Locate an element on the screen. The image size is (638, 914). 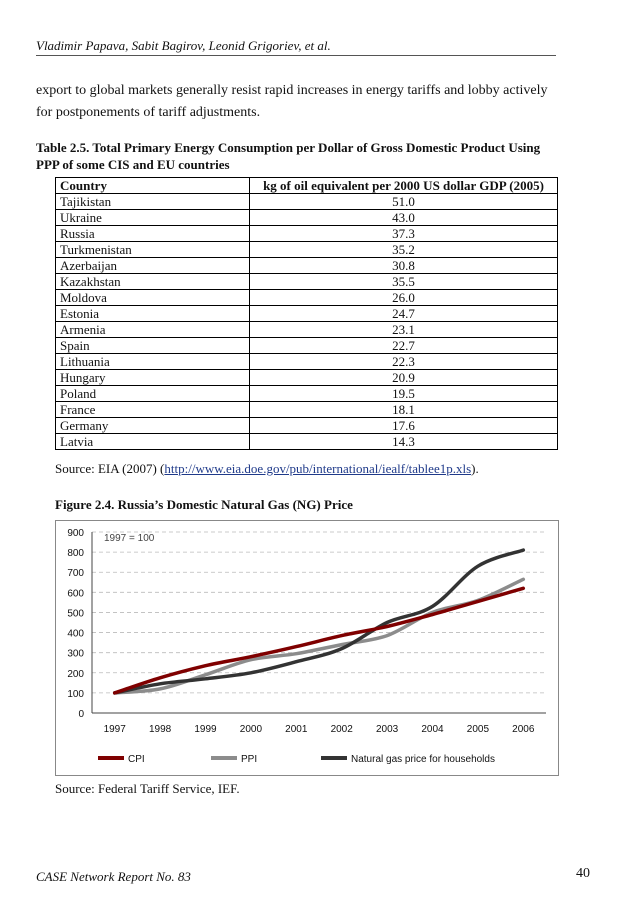
y-tick-label: 600 is located at coordinates (75, 593).